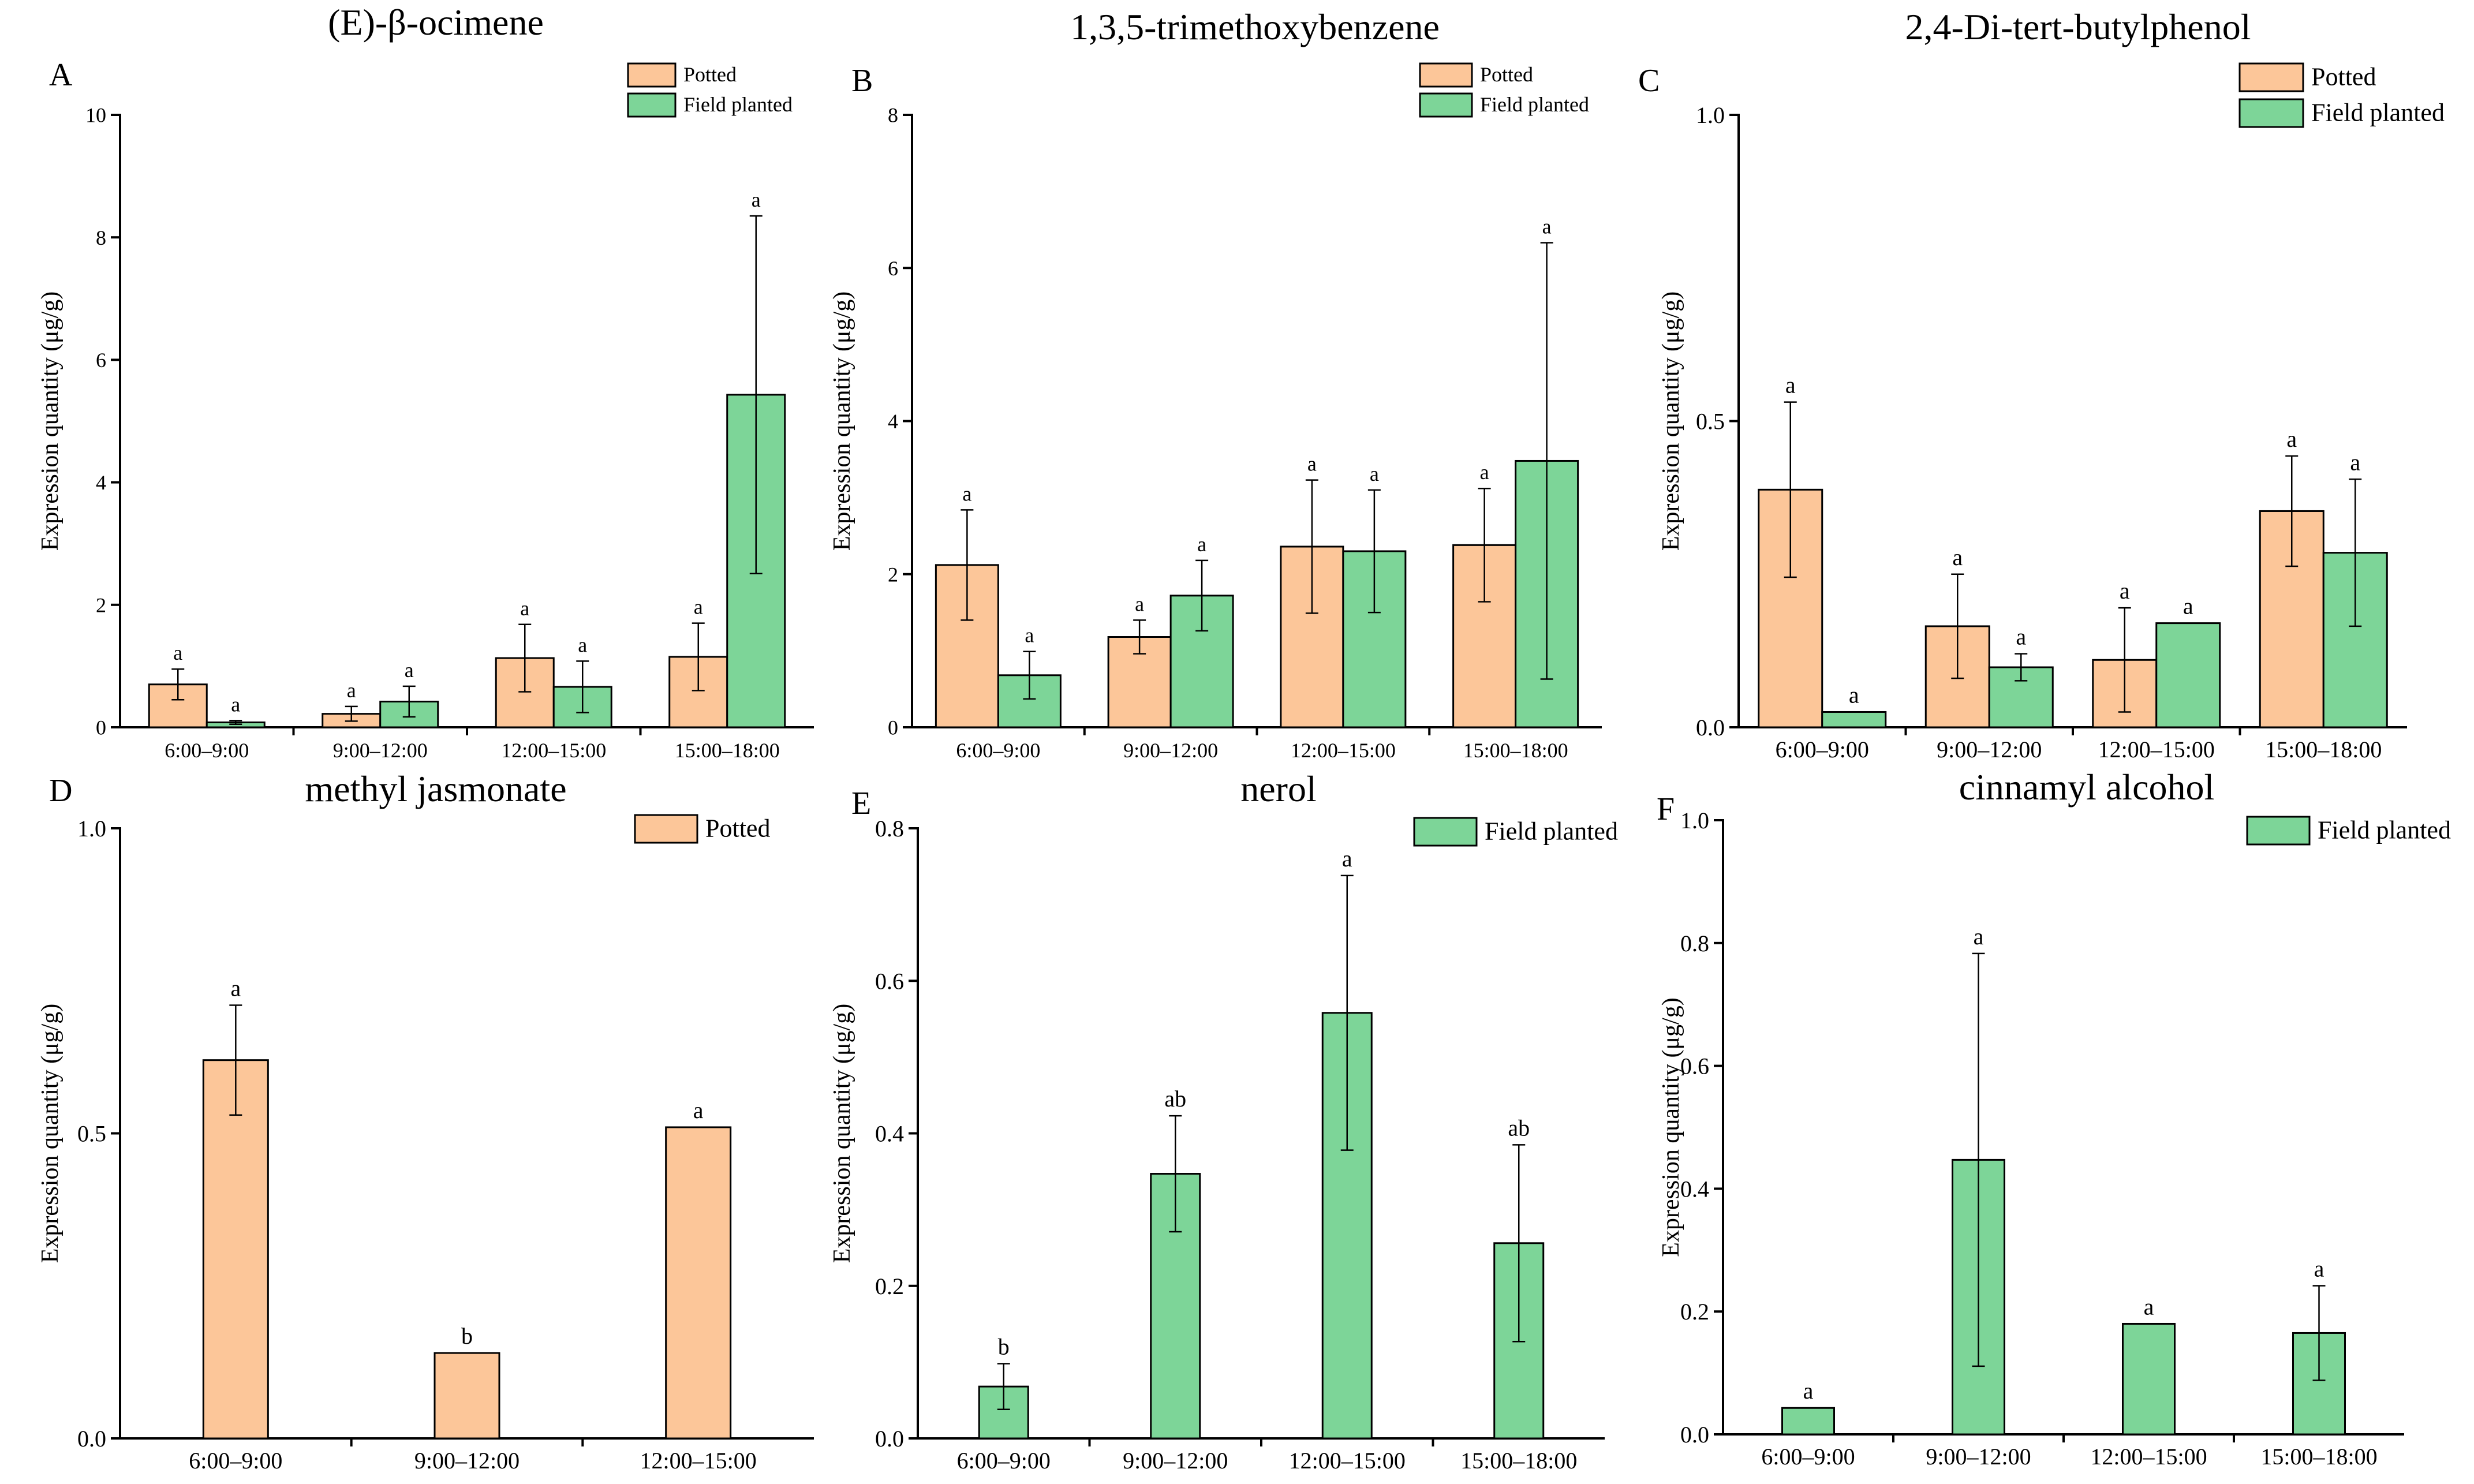  Describe the element at coordinates (101, 483) in the screenshot. I see `y-tick-label: 4` at that location.